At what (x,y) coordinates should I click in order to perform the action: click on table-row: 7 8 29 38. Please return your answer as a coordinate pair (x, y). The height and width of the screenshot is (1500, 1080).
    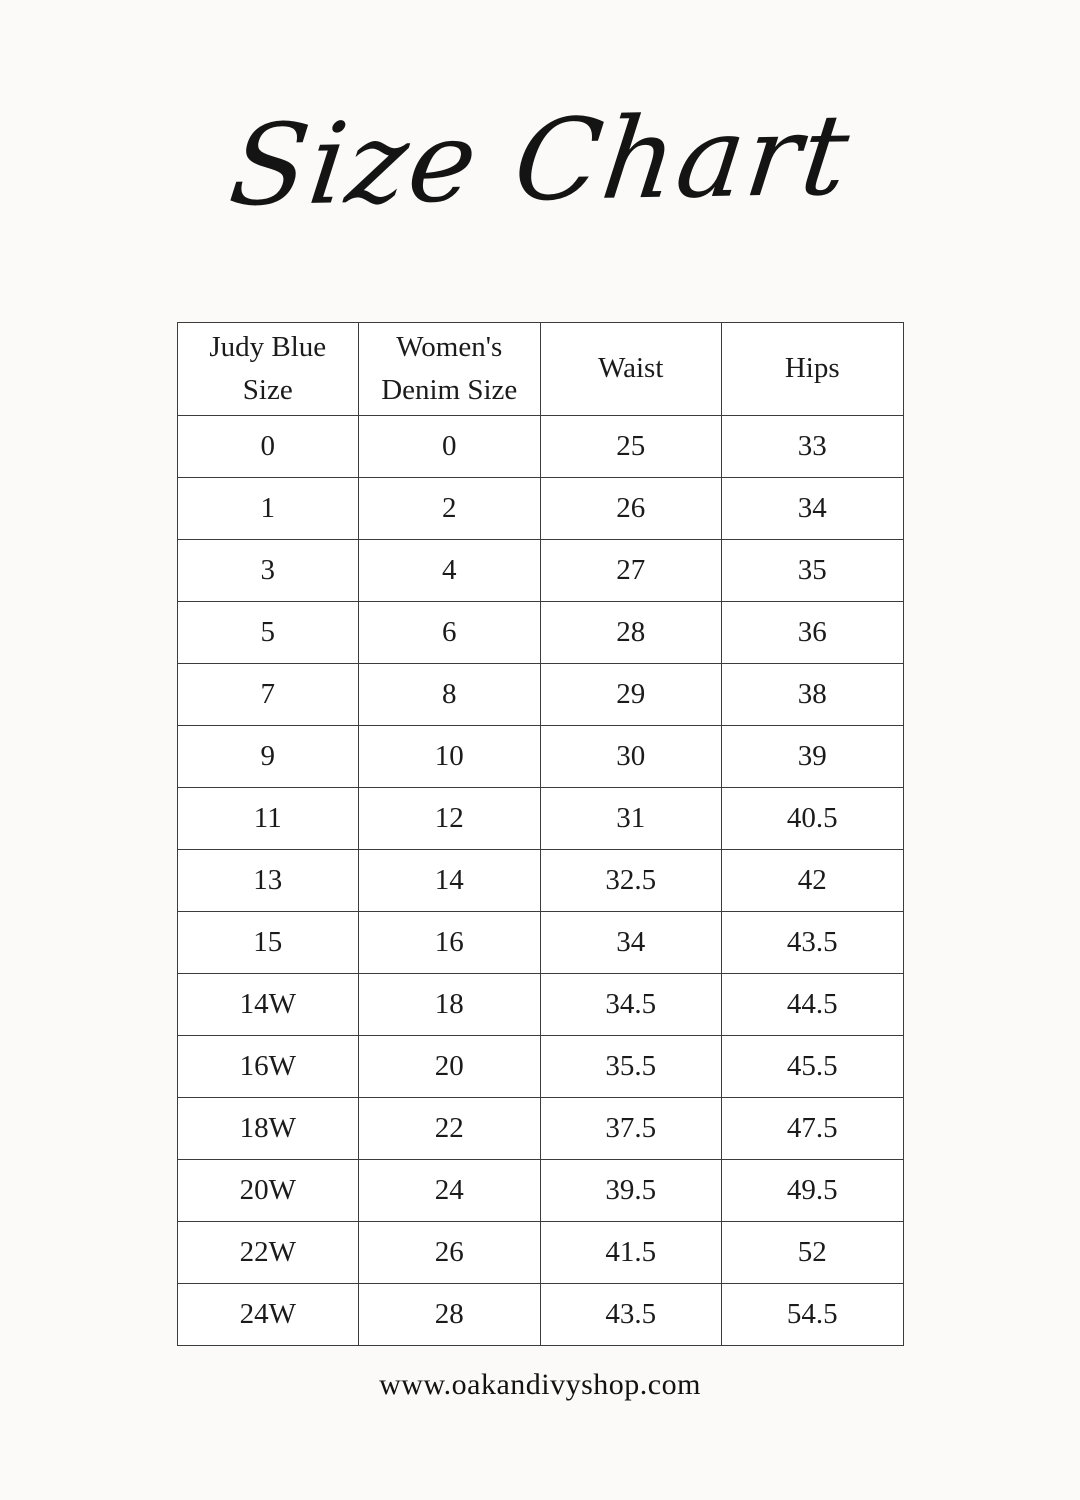
    Looking at the image, I should click on (540, 694).